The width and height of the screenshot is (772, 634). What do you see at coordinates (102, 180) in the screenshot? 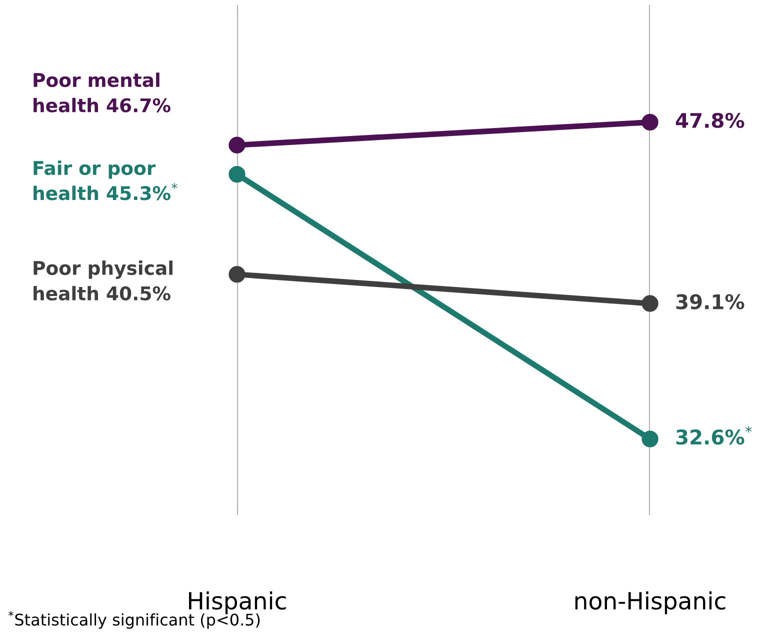
I see `text: Fair or poor health 45.3%` at bounding box center [102, 180].